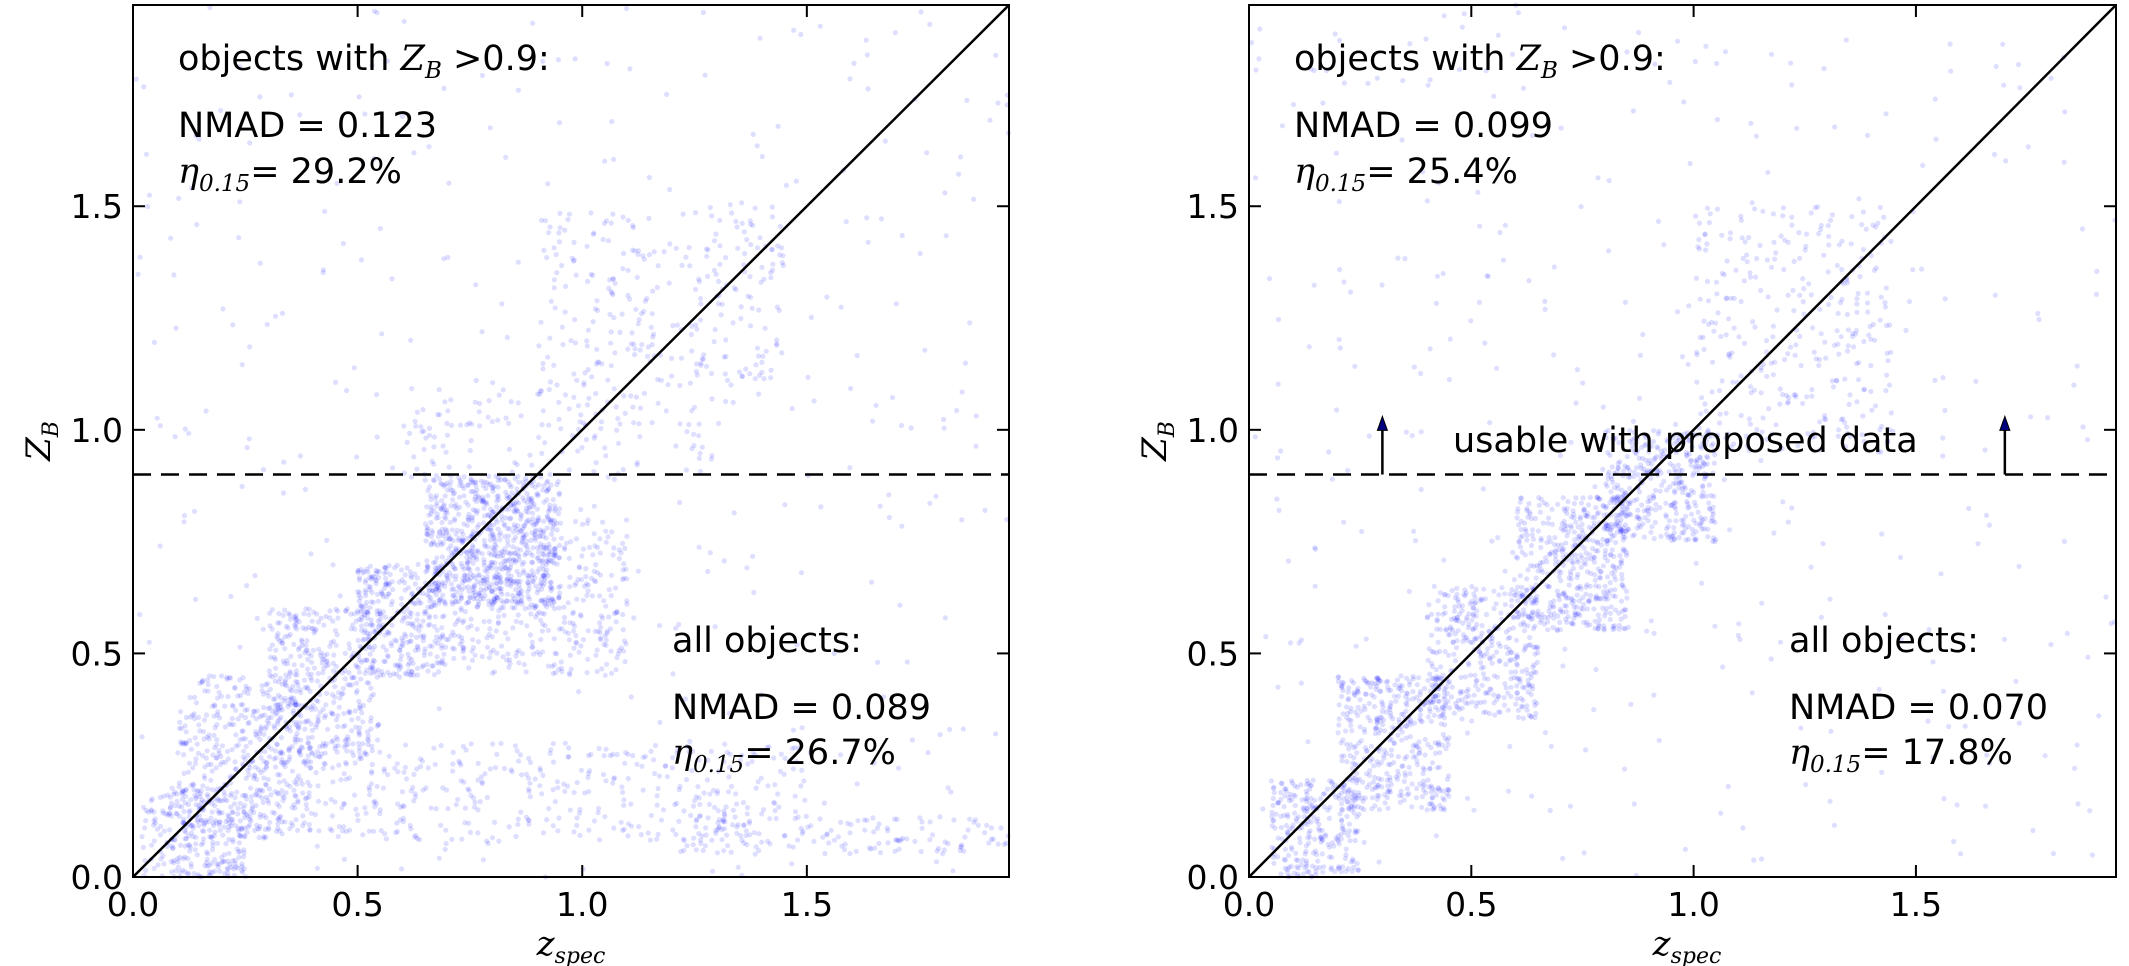  Describe the element at coordinates (357, 904) in the screenshot. I see `x-tick-label: 0.5` at that location.